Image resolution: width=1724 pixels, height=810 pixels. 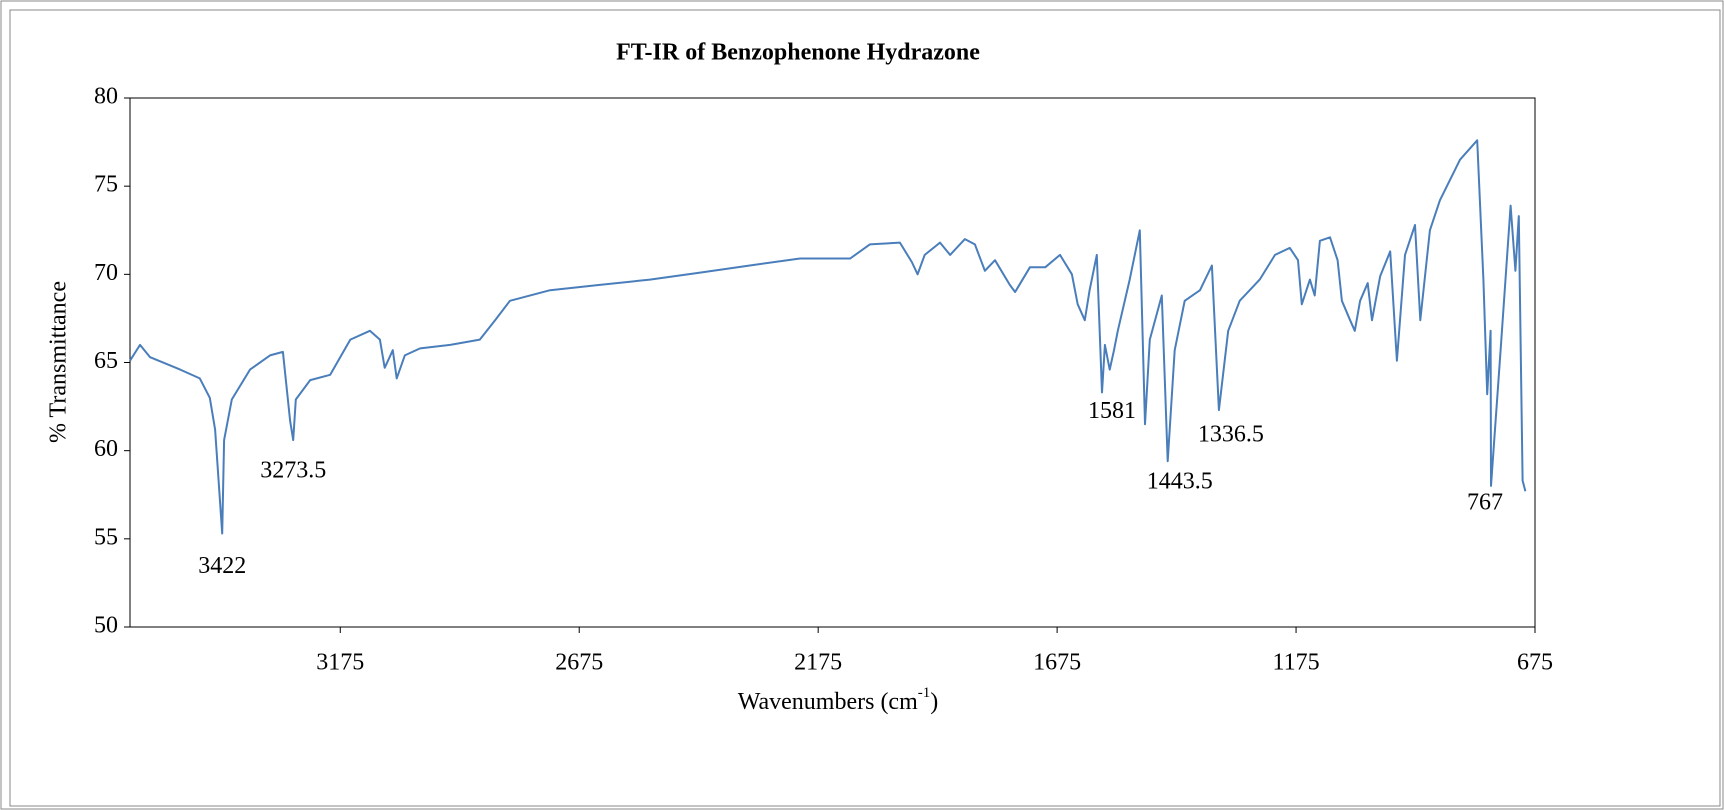 What do you see at coordinates (828, 702) in the screenshot?
I see `x-label-main: Wavenumbers (cm` at bounding box center [828, 702].